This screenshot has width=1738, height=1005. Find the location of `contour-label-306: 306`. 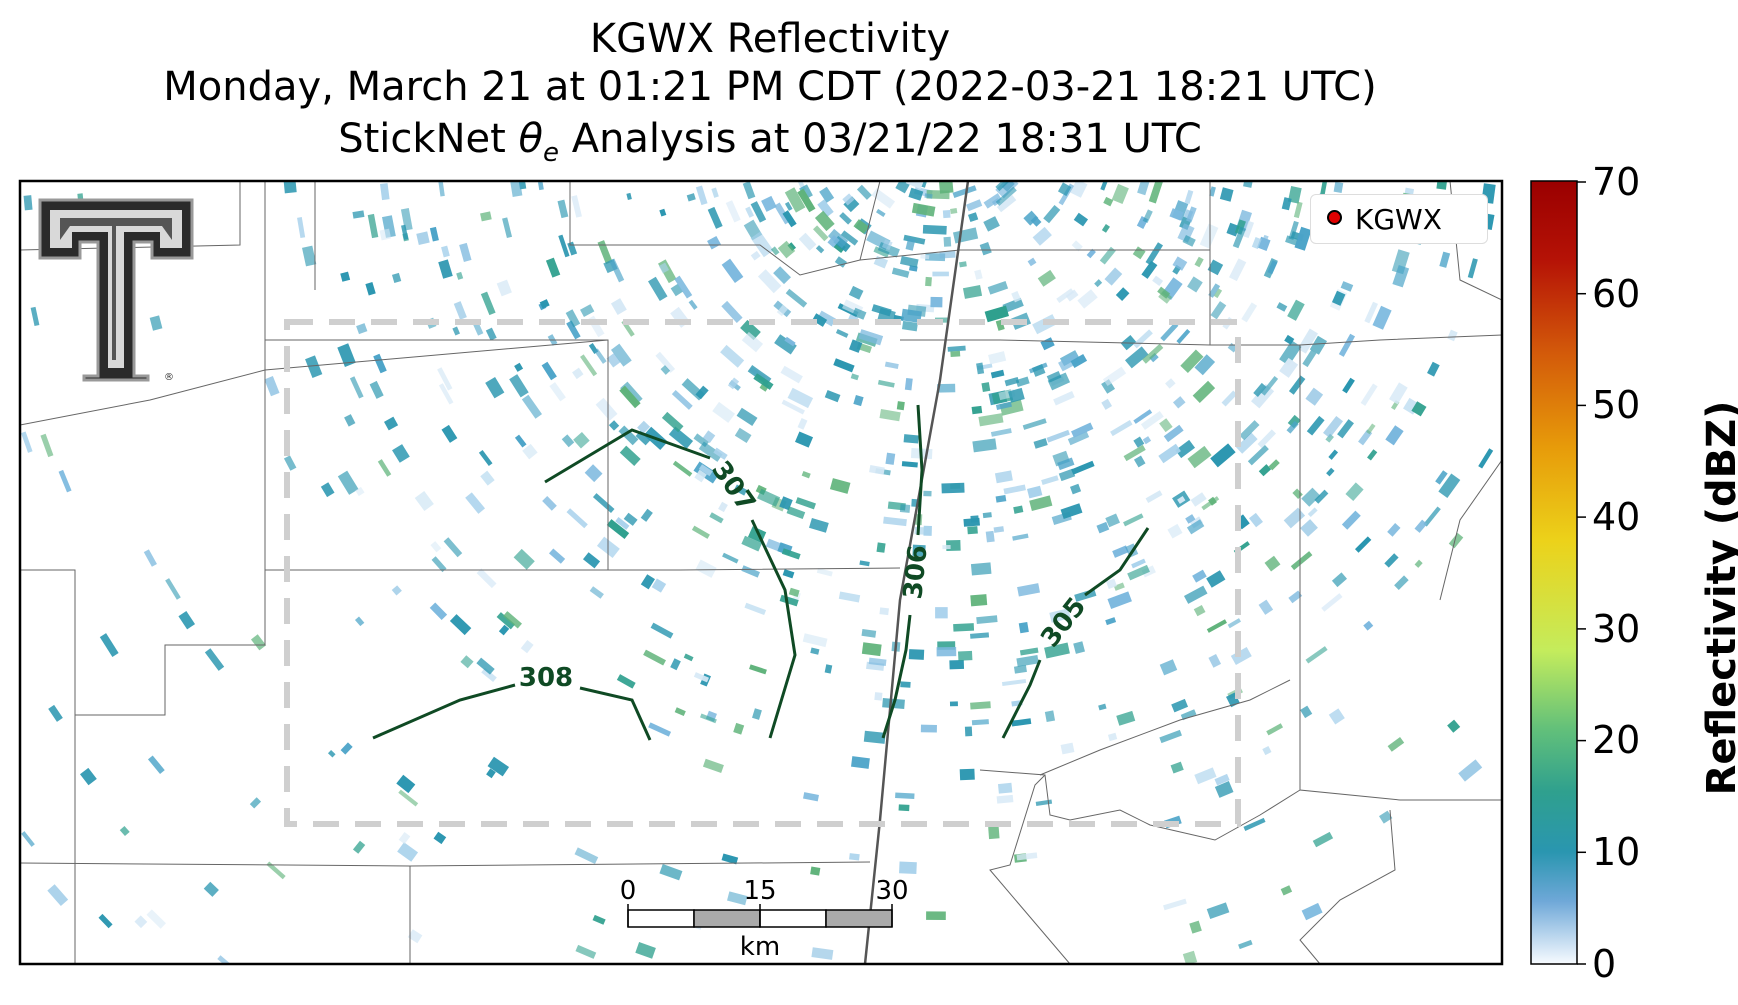

contour-label-306: 306 is located at coordinates (916, 572).